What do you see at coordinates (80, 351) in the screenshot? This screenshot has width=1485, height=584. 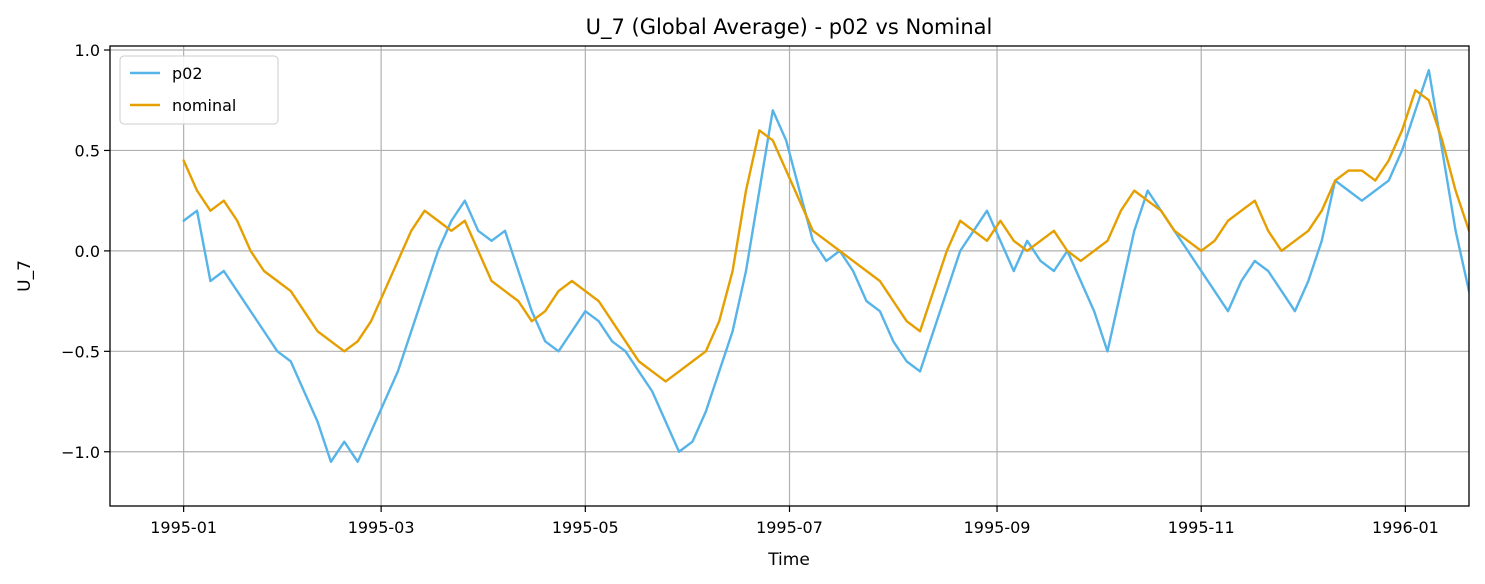 I see `y-tick-label: −0.5` at bounding box center [80, 351].